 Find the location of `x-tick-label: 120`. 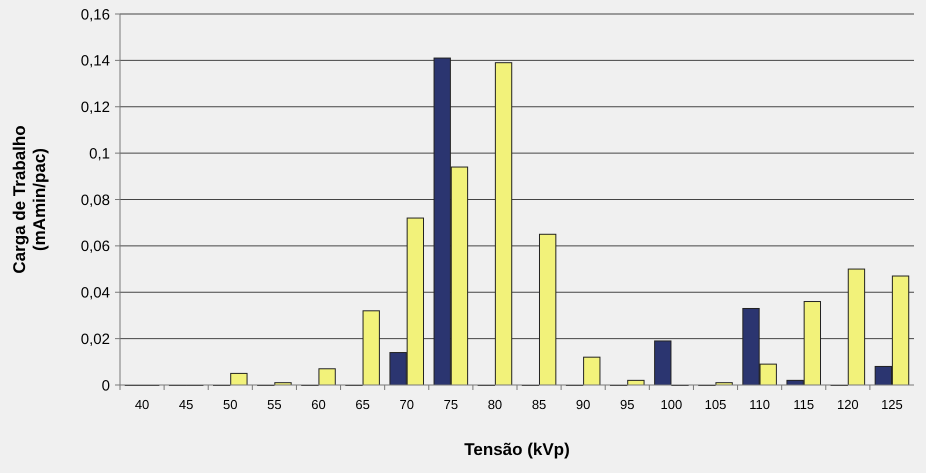

x-tick-label: 120 is located at coordinates (847, 404).